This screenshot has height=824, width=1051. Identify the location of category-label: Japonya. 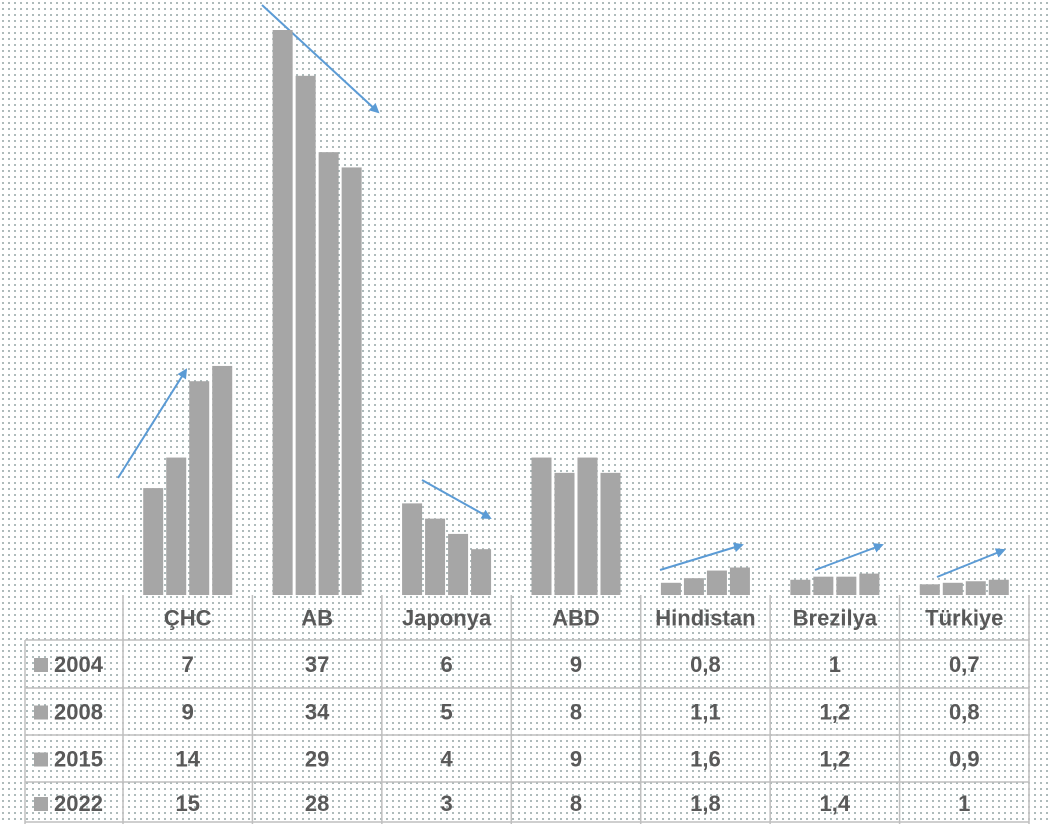
(447, 617).